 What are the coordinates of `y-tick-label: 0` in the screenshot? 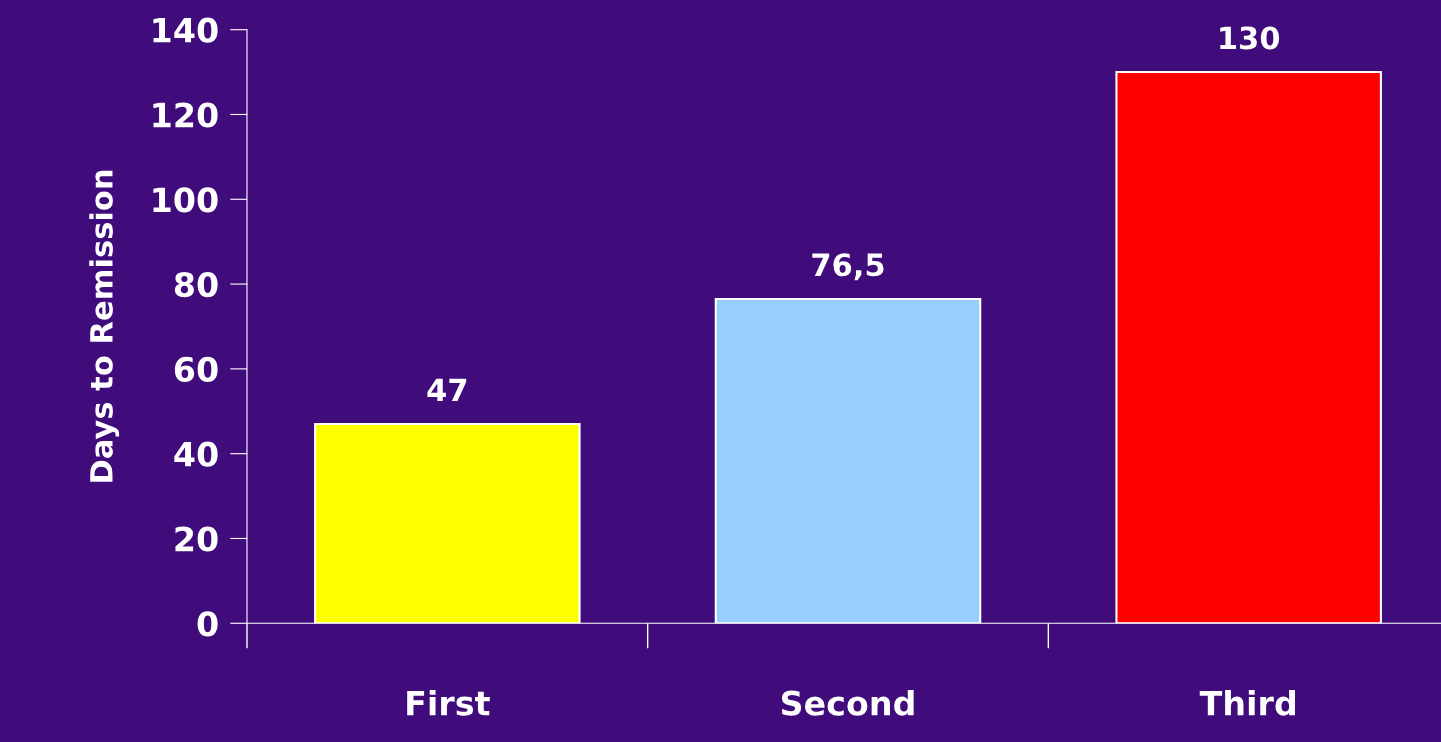 It's located at (207, 624).